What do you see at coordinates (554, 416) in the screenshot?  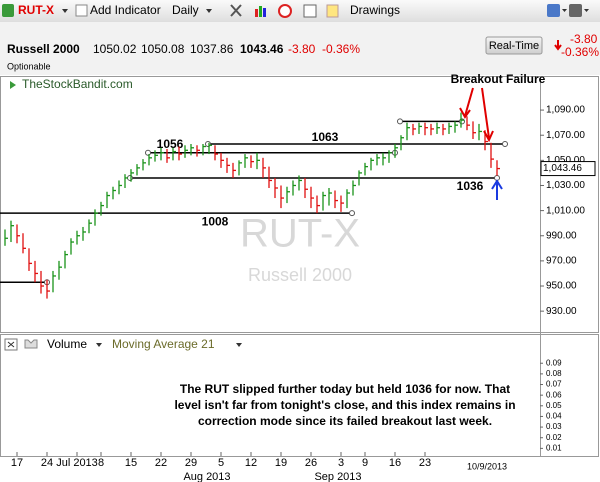 I see `volume-tick-label: 0.04` at bounding box center [554, 416].